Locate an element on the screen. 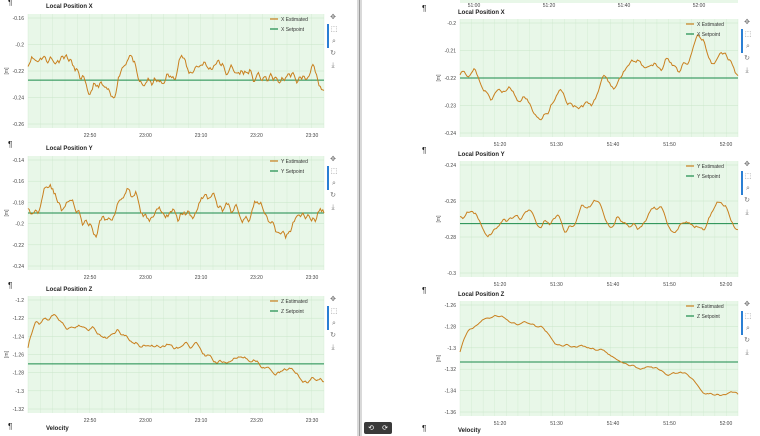 The width and height of the screenshot is (760, 436). y-tick-label: -1.34 is located at coordinates (451, 392).